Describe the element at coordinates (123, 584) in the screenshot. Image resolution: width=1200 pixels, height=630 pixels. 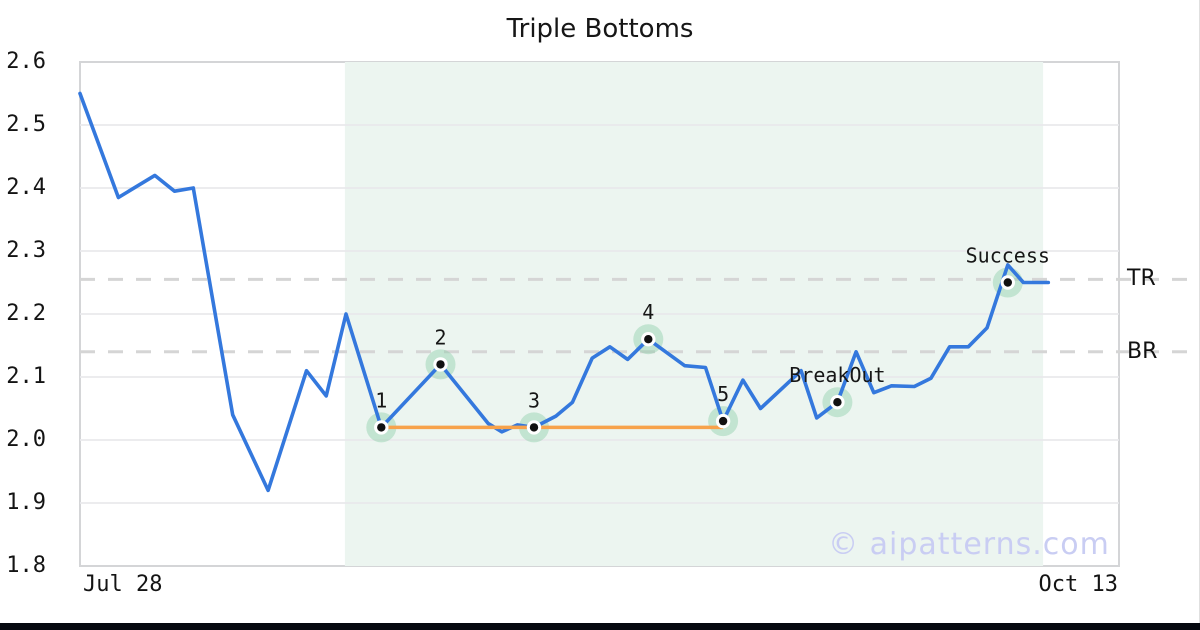
I see `x-axis-label-start: Jul 28` at that location.